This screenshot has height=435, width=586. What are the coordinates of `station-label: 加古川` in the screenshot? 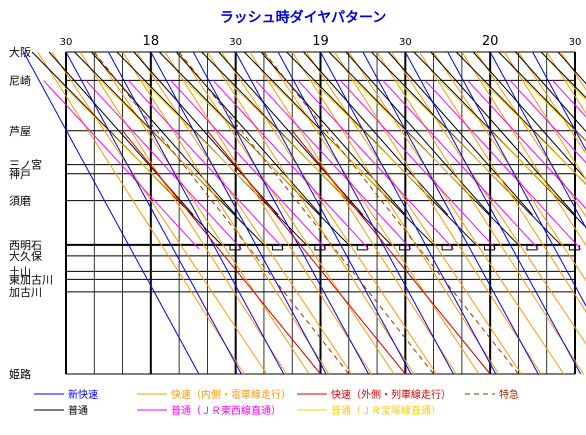 It's located at (25, 292).